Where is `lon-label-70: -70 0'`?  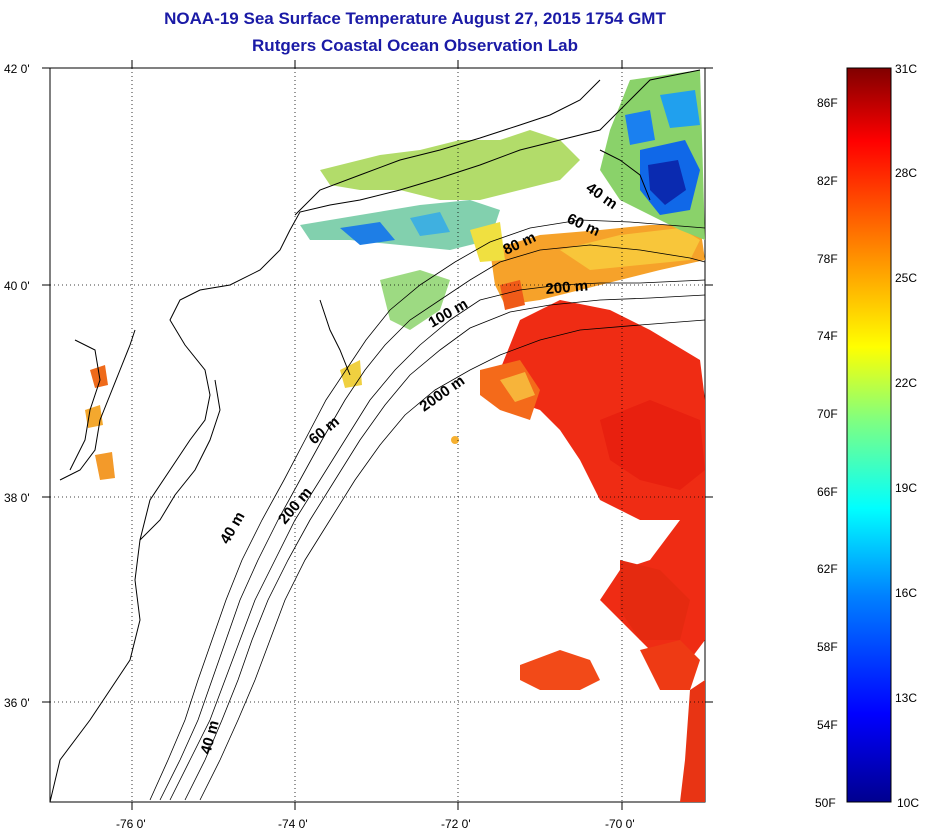
lon-label-70: -70 0' is located at coordinates (620, 824).